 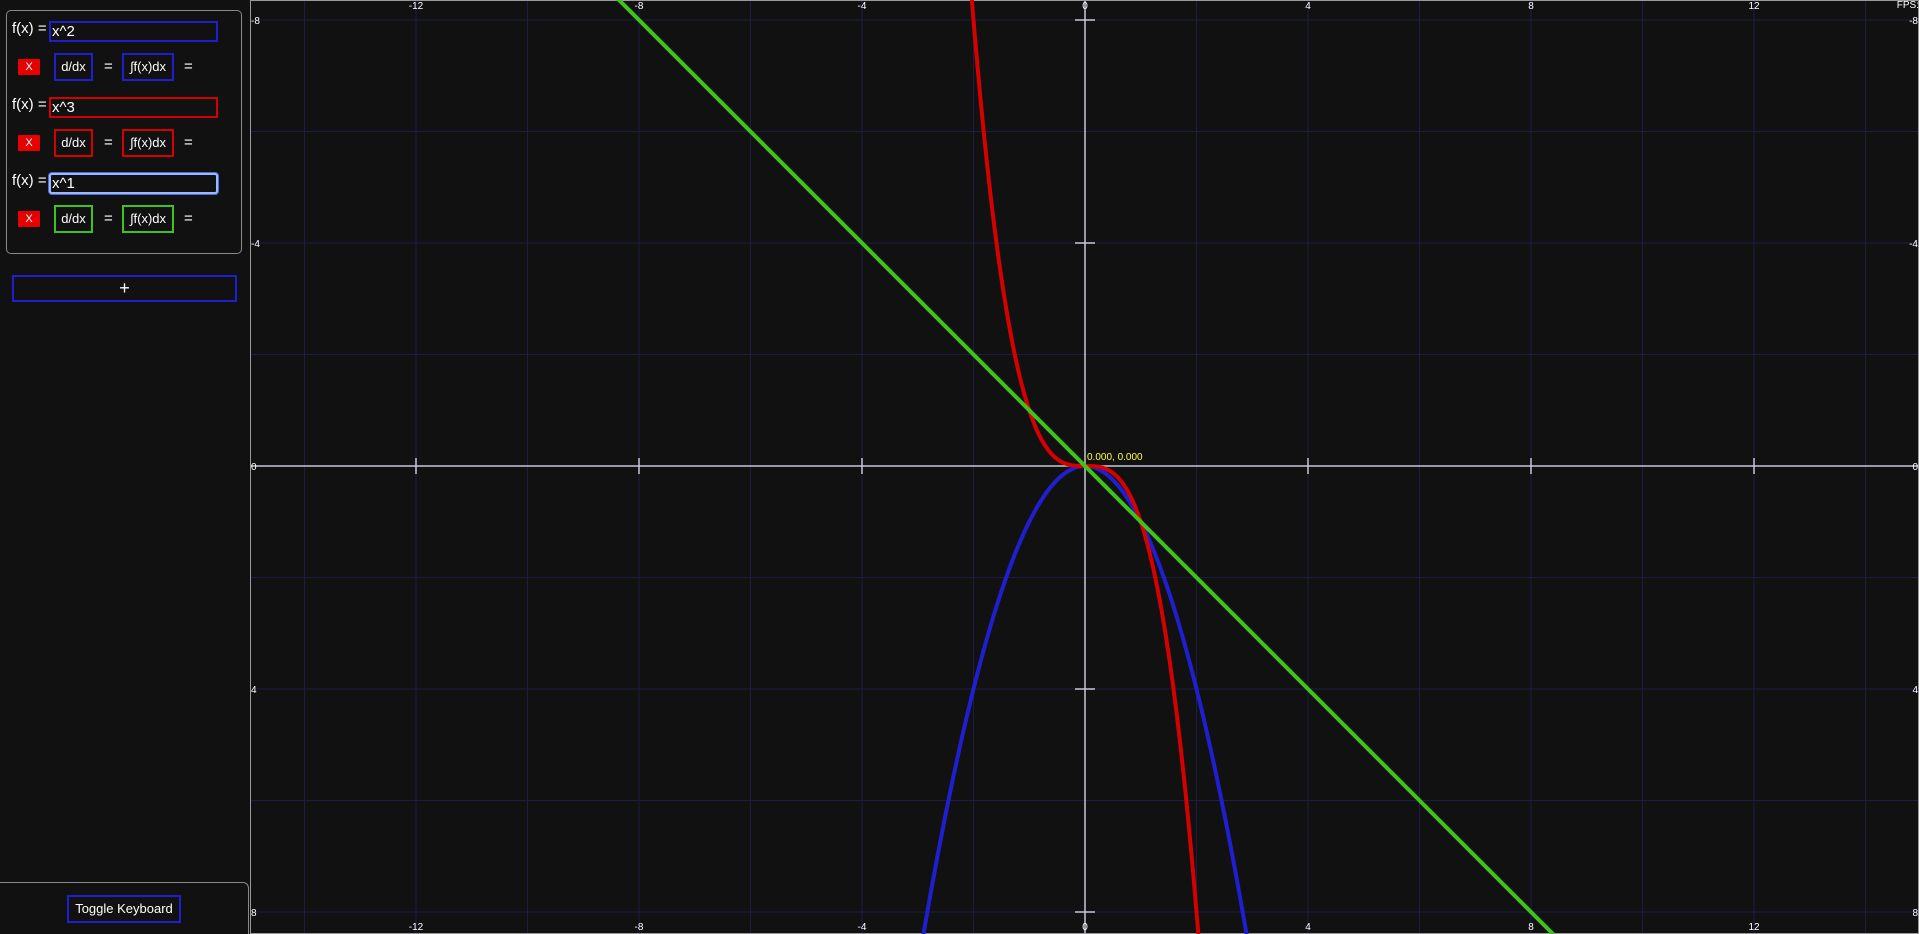 What do you see at coordinates (862, 927) in the screenshot?
I see `x-tick-label-bottom: -4` at bounding box center [862, 927].